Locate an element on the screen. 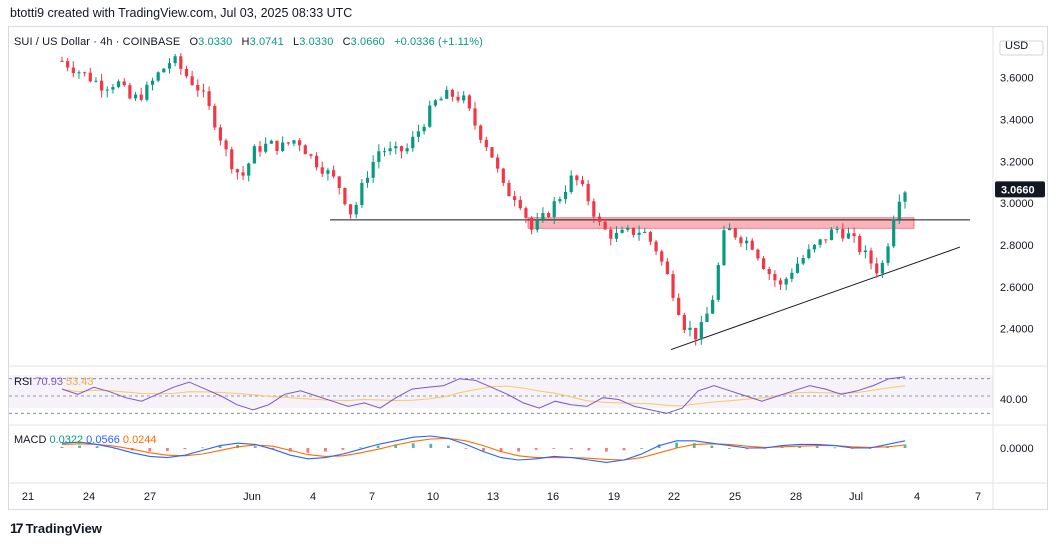 Image resolution: width=1057 pixels, height=546 pixels. time-axis-tick: 16 is located at coordinates (553, 497).